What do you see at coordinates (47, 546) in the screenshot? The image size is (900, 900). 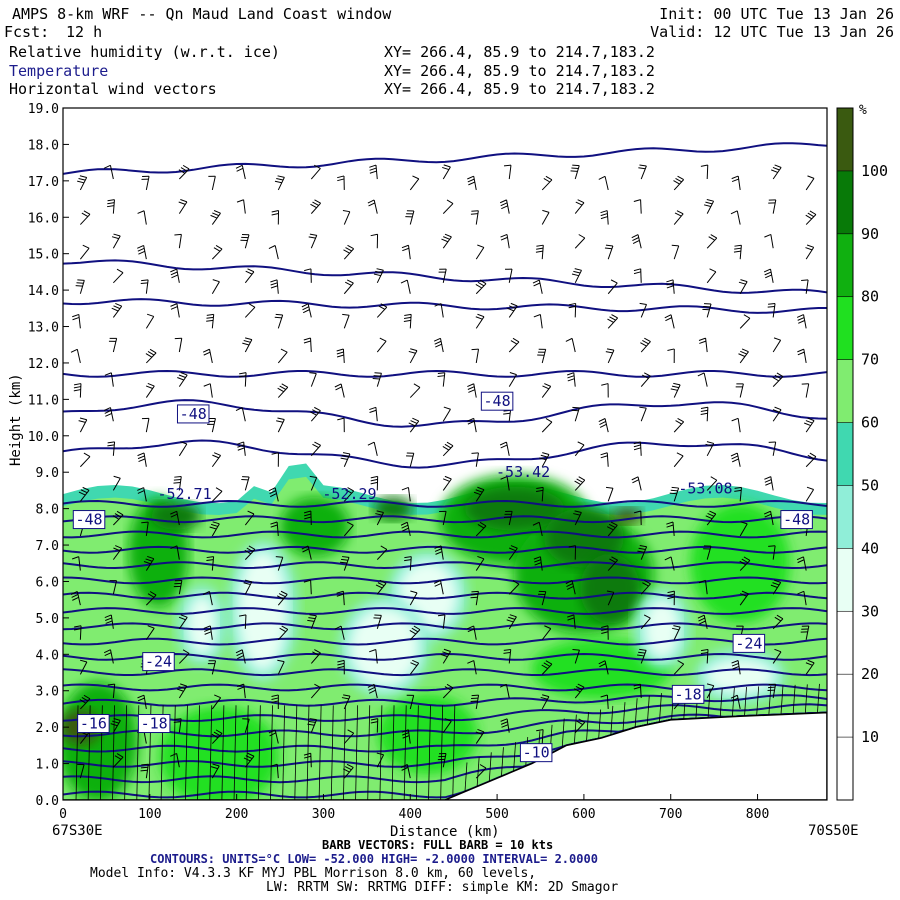 I see `y-tick-label: 7.0` at bounding box center [47, 546].